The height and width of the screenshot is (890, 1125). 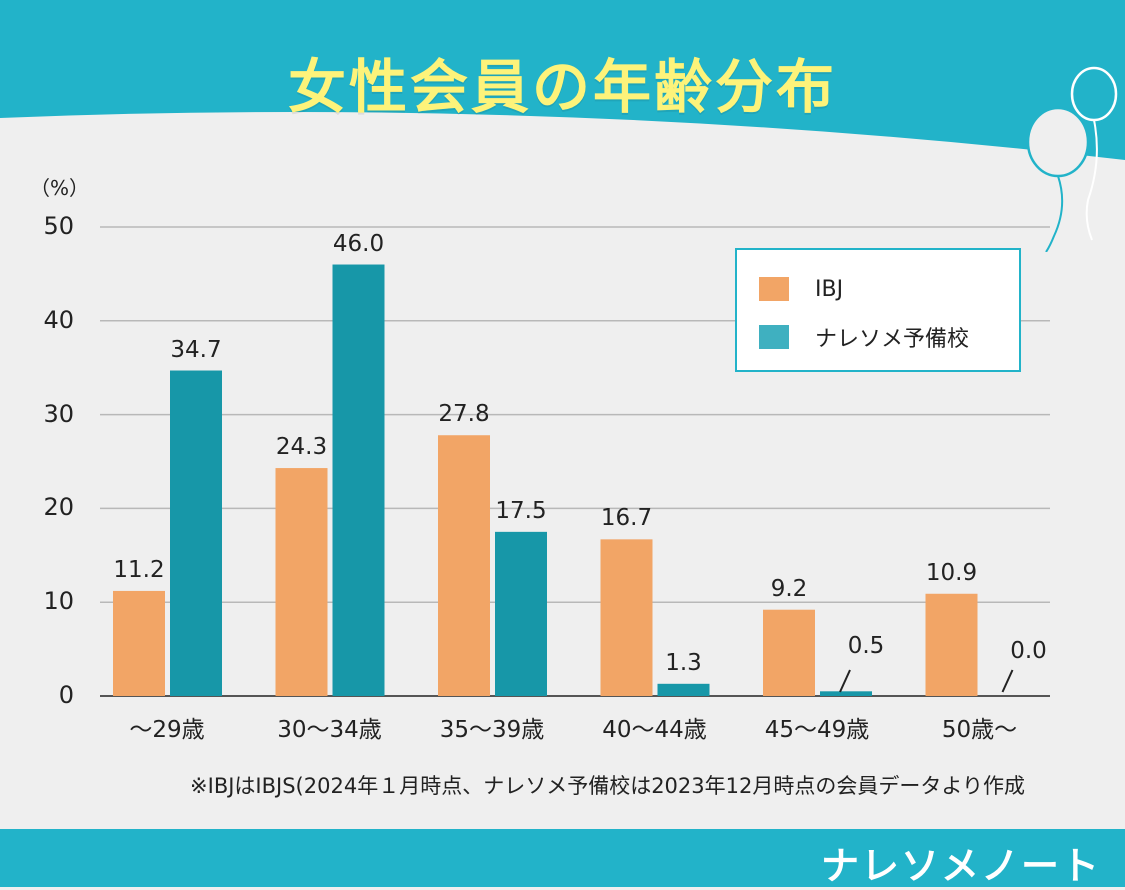 What do you see at coordinates (979, 730) in the screenshot?
I see `x-tick-label: 50歳～` at bounding box center [979, 730].